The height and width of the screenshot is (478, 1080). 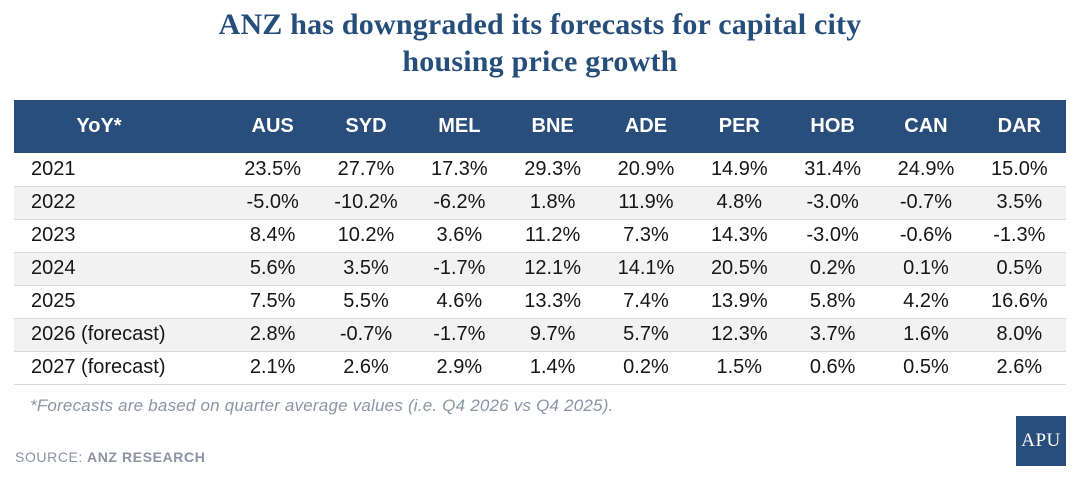 I want to click on cell-2027-forecast-bne: 1.4%, so click(x=552, y=368).